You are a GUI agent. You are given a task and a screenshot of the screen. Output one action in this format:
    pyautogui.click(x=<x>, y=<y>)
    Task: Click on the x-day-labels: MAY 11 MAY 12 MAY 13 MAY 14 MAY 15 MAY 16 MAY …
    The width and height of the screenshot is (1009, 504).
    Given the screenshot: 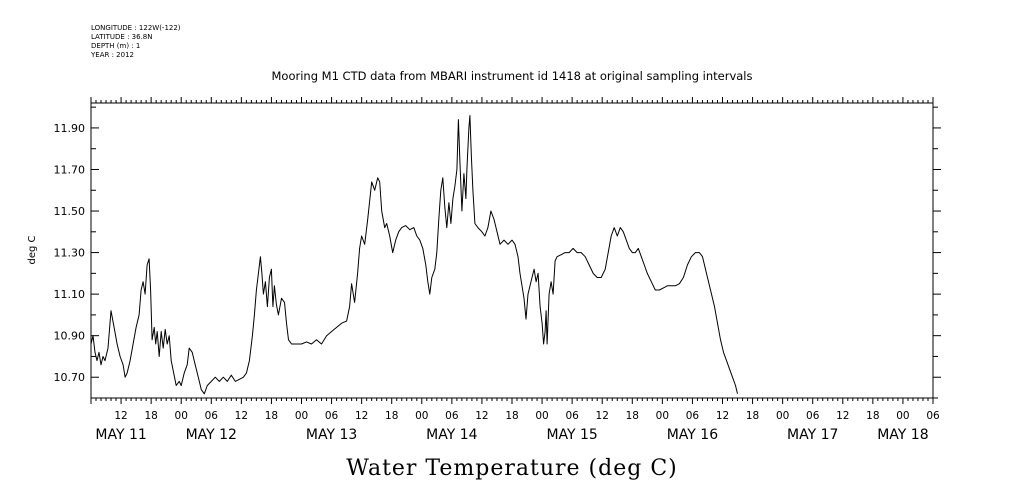 What is the action you would take?
    pyautogui.click(x=511, y=435)
    